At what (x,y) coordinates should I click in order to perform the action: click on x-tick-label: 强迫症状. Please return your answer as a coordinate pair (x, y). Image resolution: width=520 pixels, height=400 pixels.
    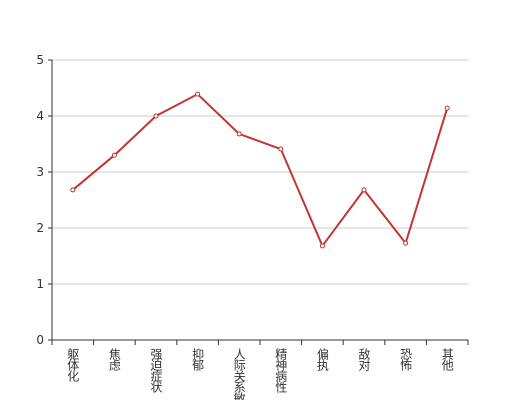
    Looking at the image, I should click on (156, 370).